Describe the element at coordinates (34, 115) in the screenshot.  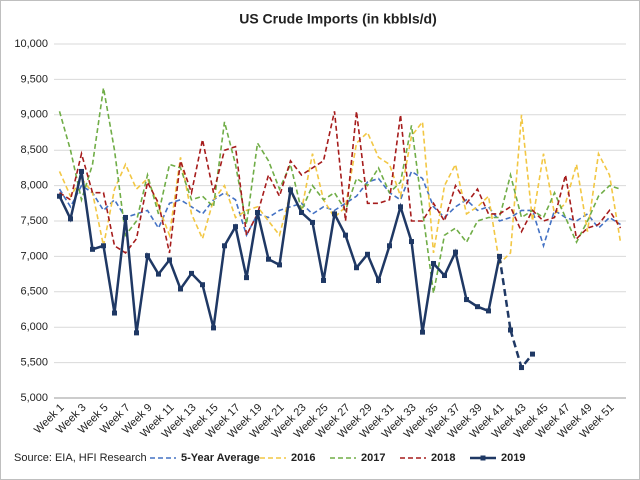
I see `y-tick-label: 9,000` at that location.